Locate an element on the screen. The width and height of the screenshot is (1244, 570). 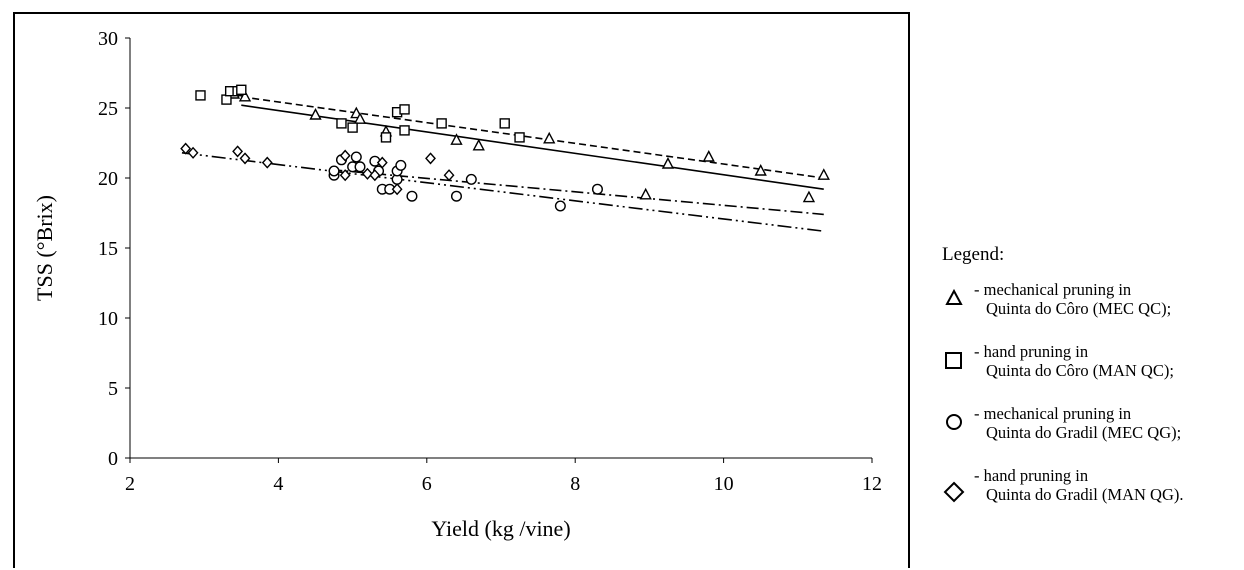
legend-item-sublabel: Quinta do Gradil (MEC QG); is located at coordinates (1084, 432).